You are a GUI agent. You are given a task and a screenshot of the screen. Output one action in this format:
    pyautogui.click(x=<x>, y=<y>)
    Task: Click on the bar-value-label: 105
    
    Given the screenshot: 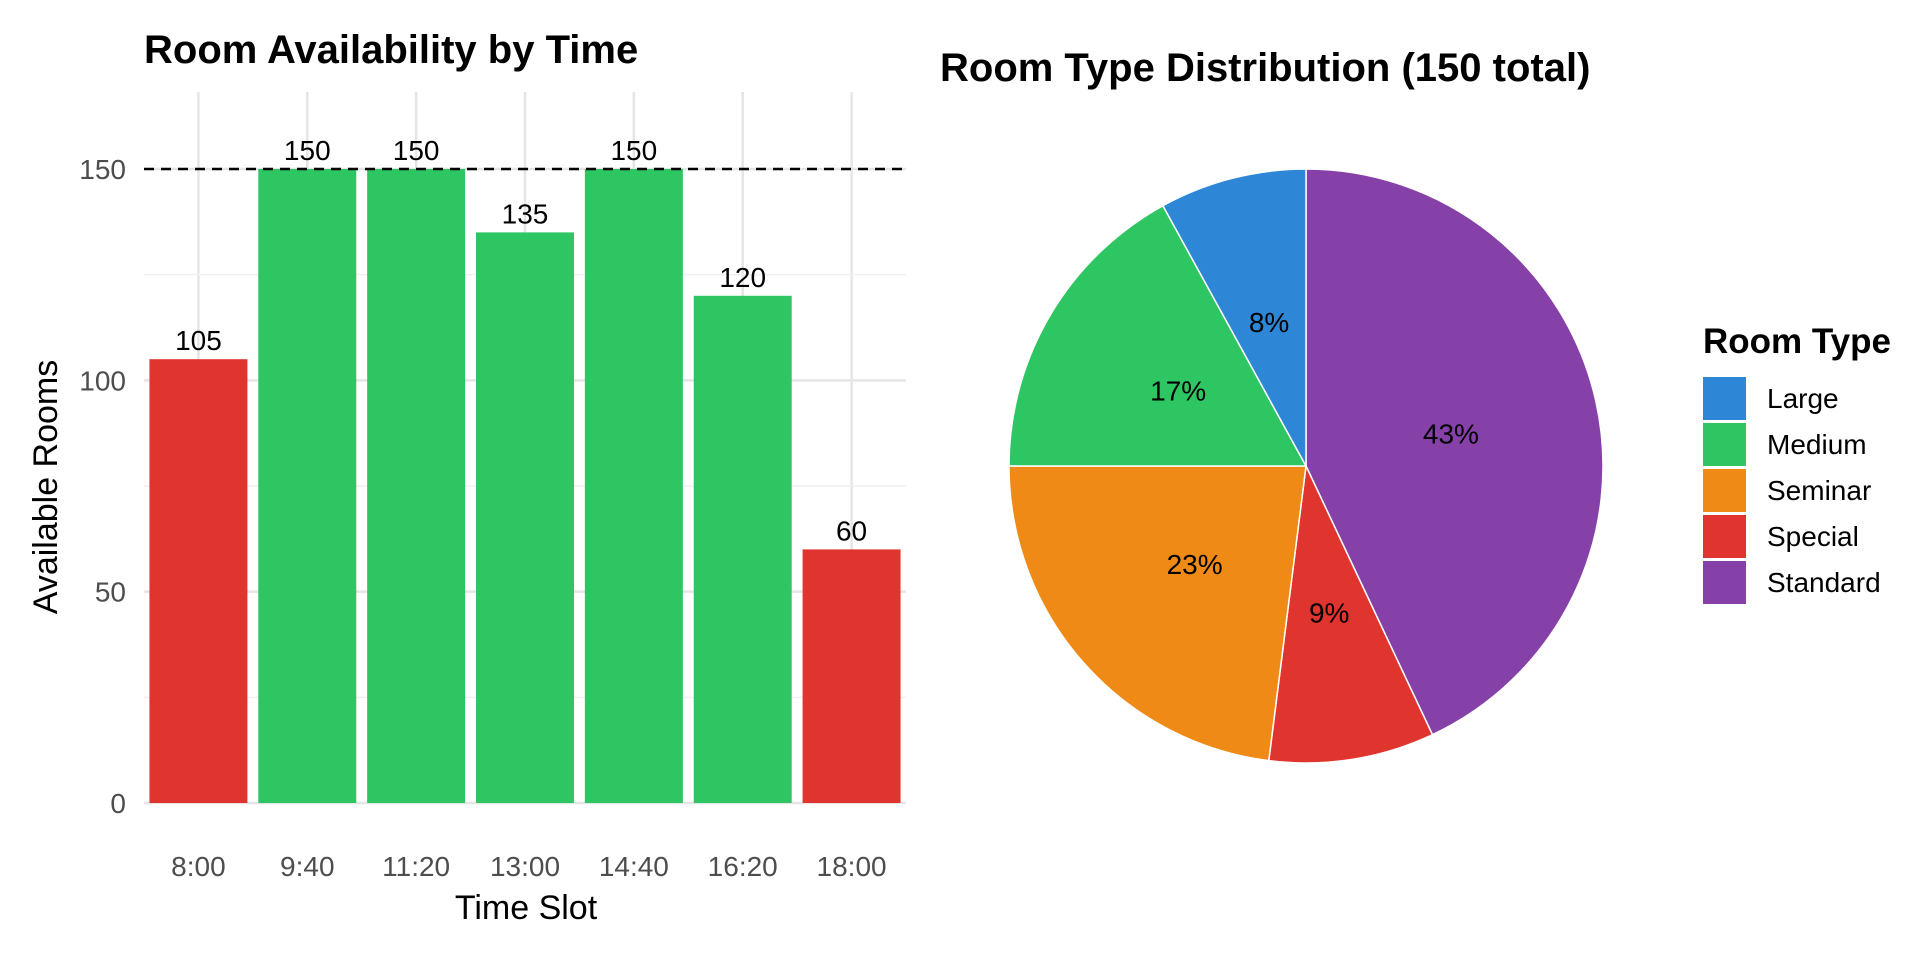 What is the action you would take?
    pyautogui.click(x=198, y=340)
    